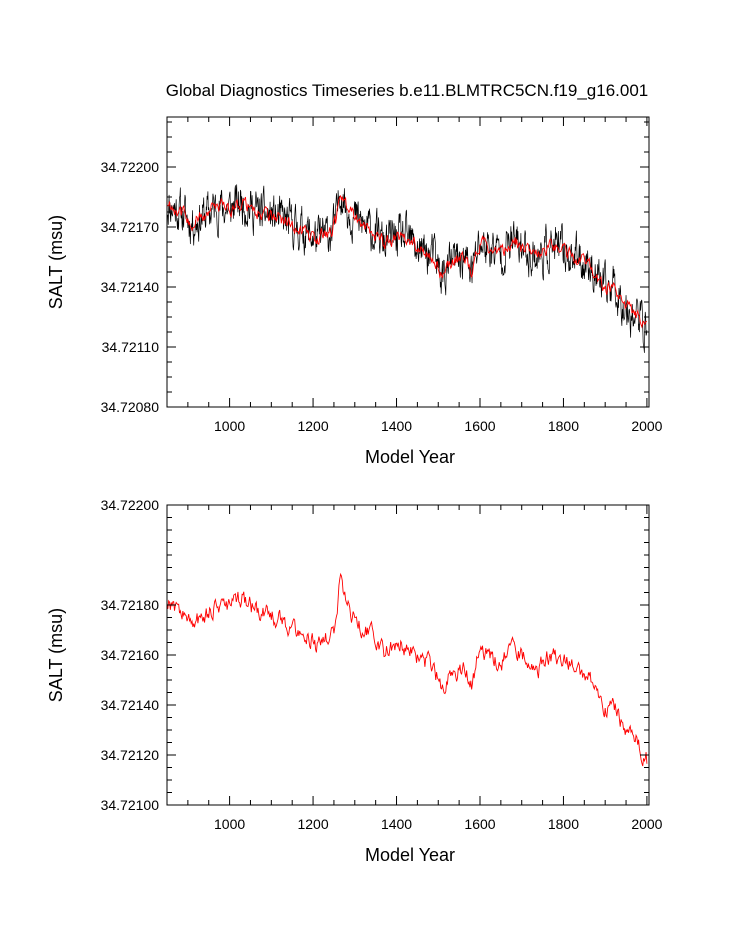 This screenshot has height=945, width=733. What do you see at coordinates (130, 655) in the screenshot?
I see `y-tick-label: 34.72160` at bounding box center [130, 655].